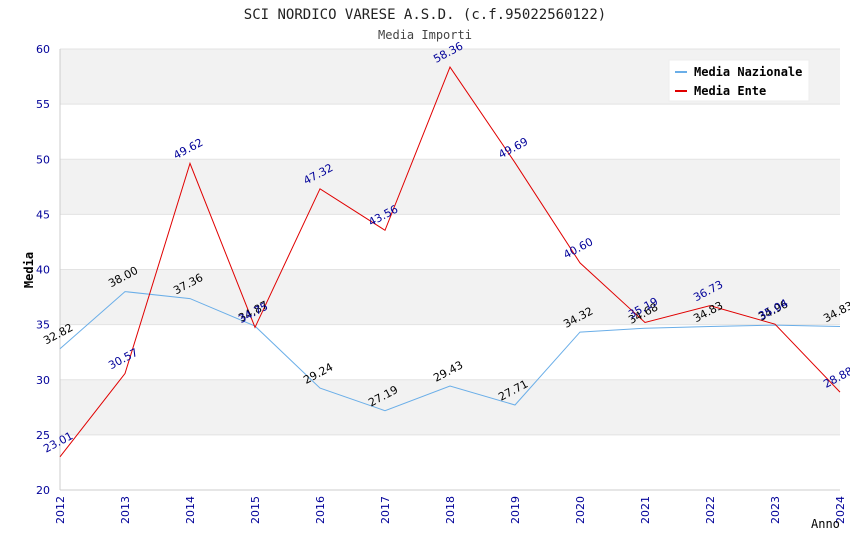 This screenshot has height=550, width=850. I want to click on x-tick-label: 2020, so click(580, 510).